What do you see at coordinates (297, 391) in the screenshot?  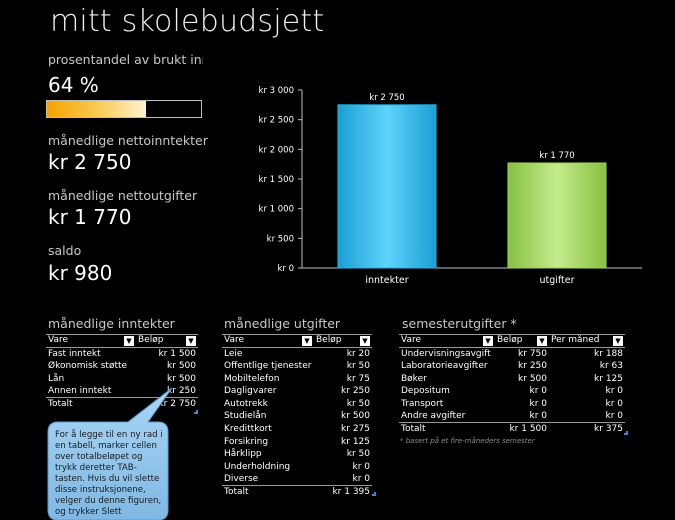 I see `table-row: Dagligvarer kr 250` at bounding box center [297, 391].